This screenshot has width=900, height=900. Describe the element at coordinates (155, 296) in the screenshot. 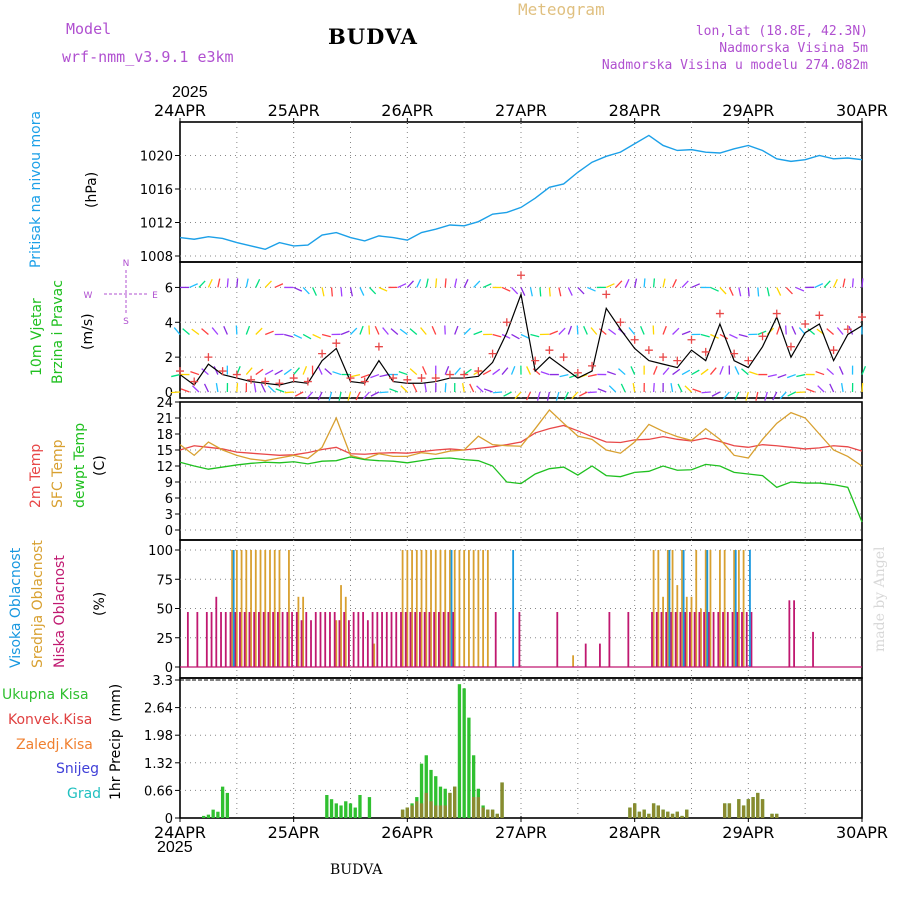

I see `compass-e: E` at that location.